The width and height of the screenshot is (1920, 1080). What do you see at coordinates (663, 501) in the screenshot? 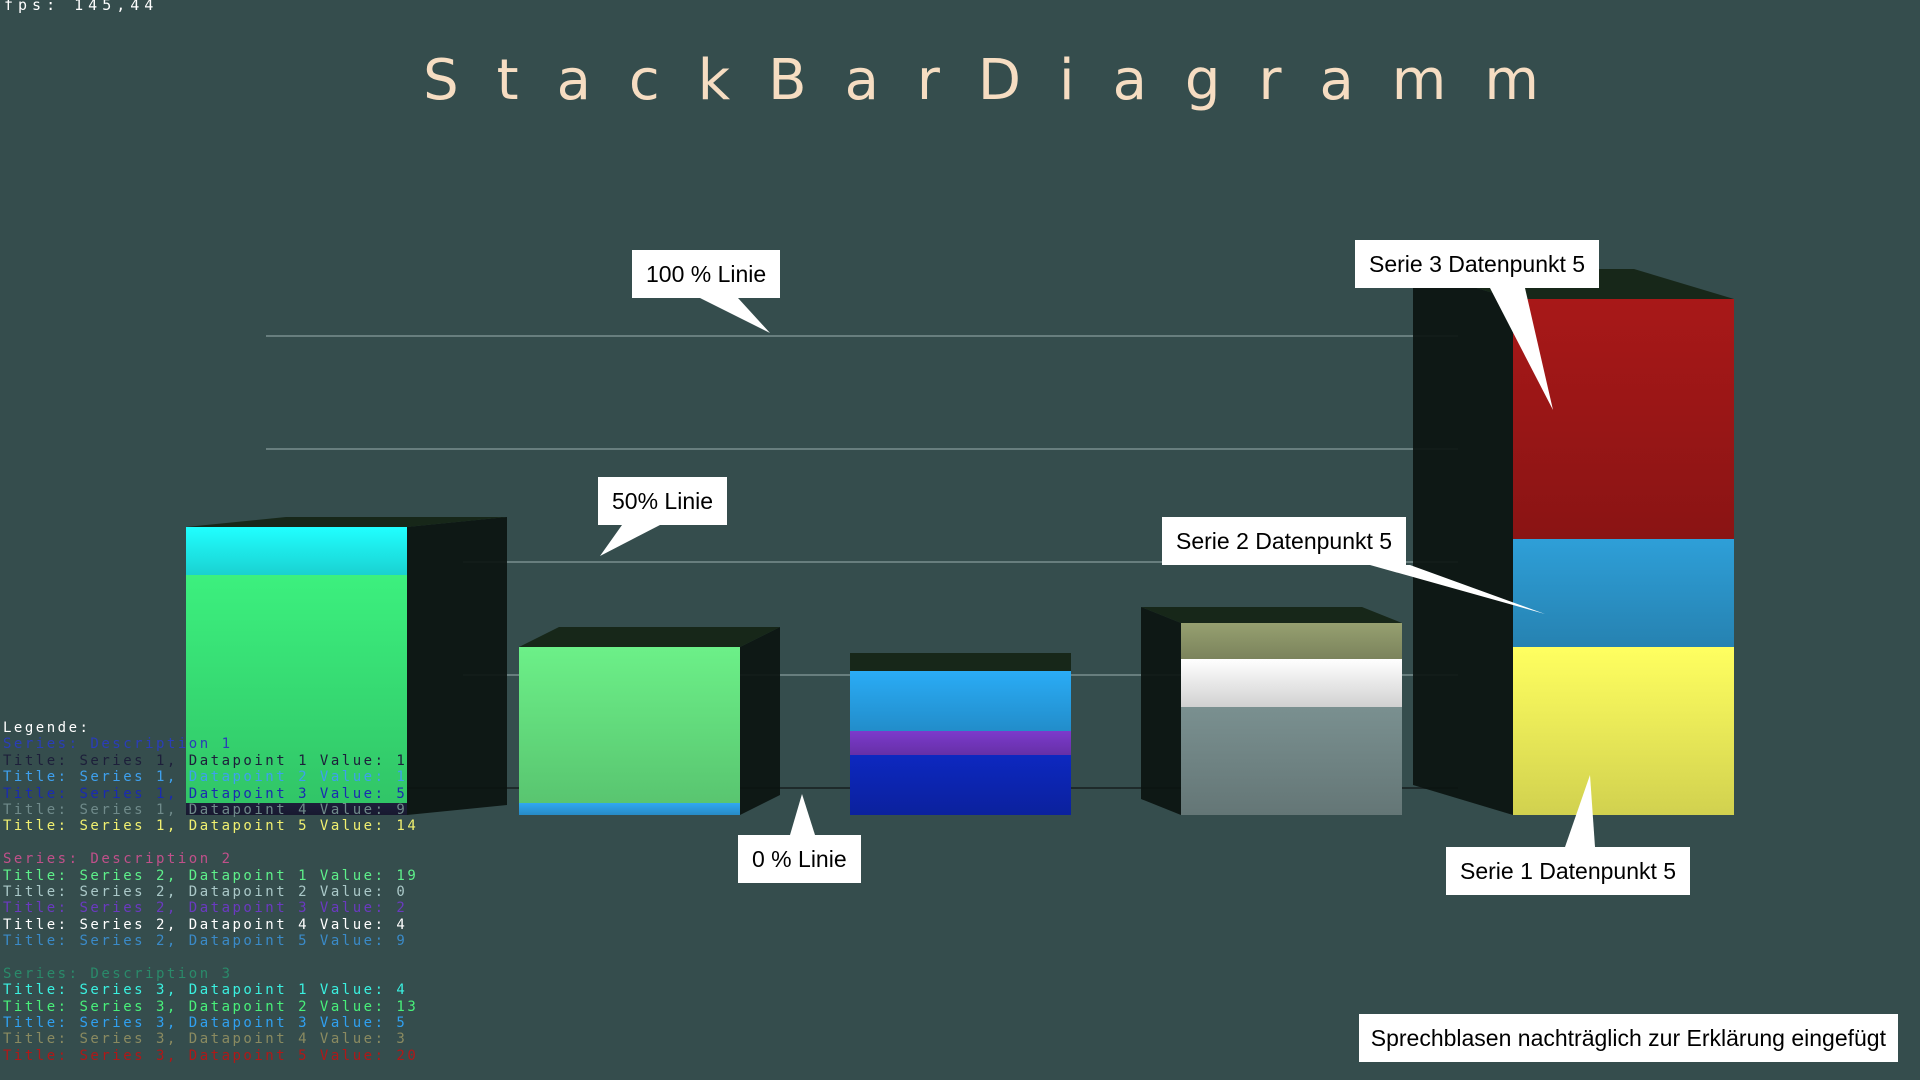
I see `callout-50-percent-line: 50% Linie` at bounding box center [663, 501].